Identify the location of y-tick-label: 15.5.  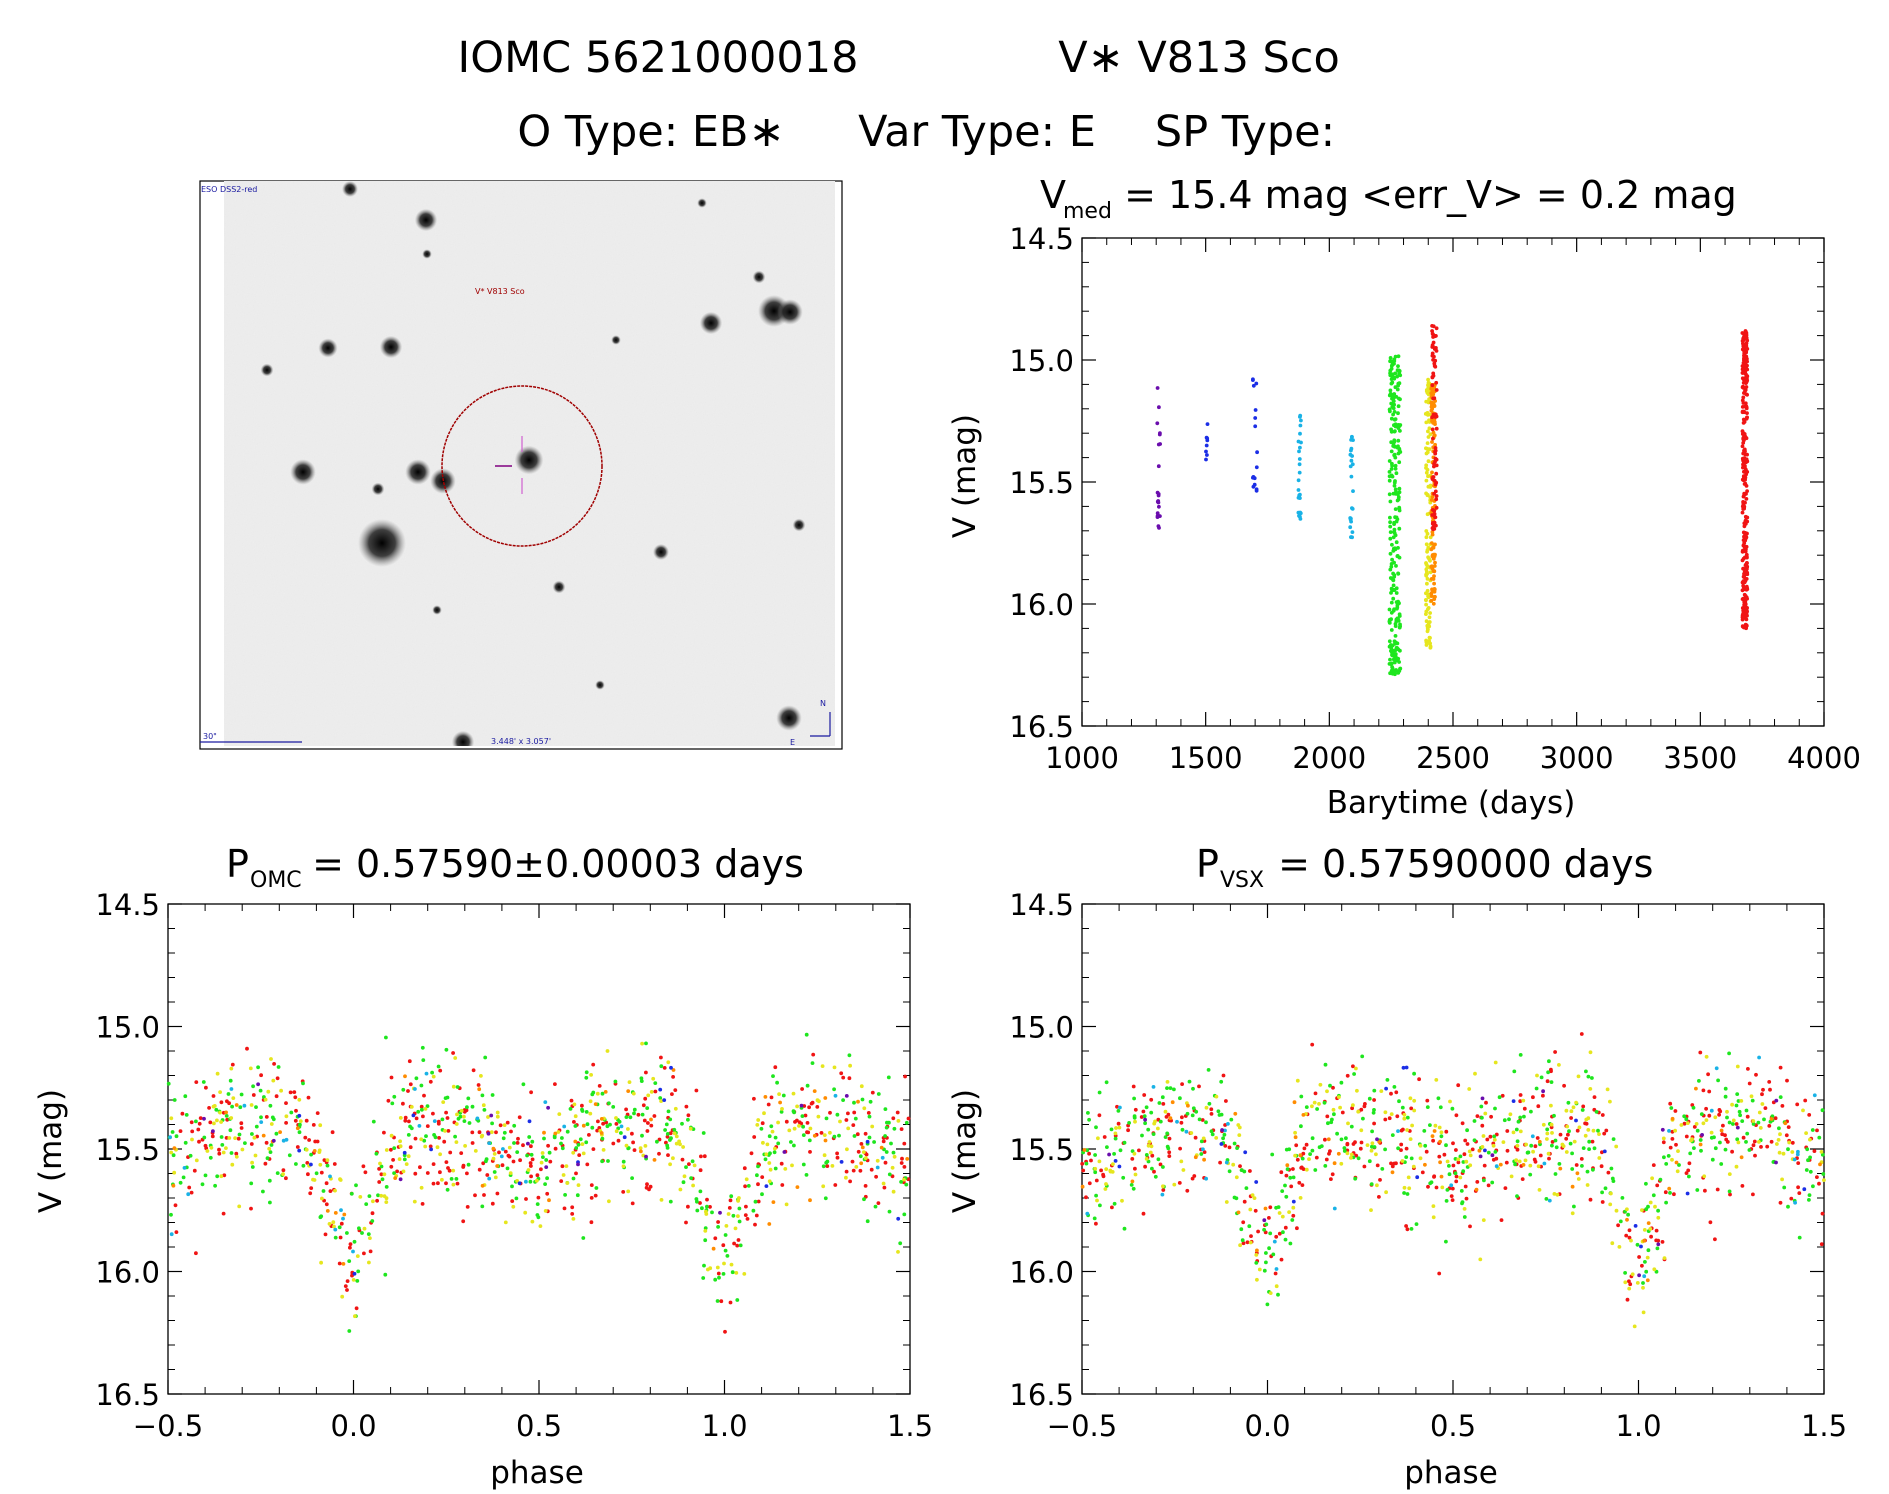
(127, 1150).